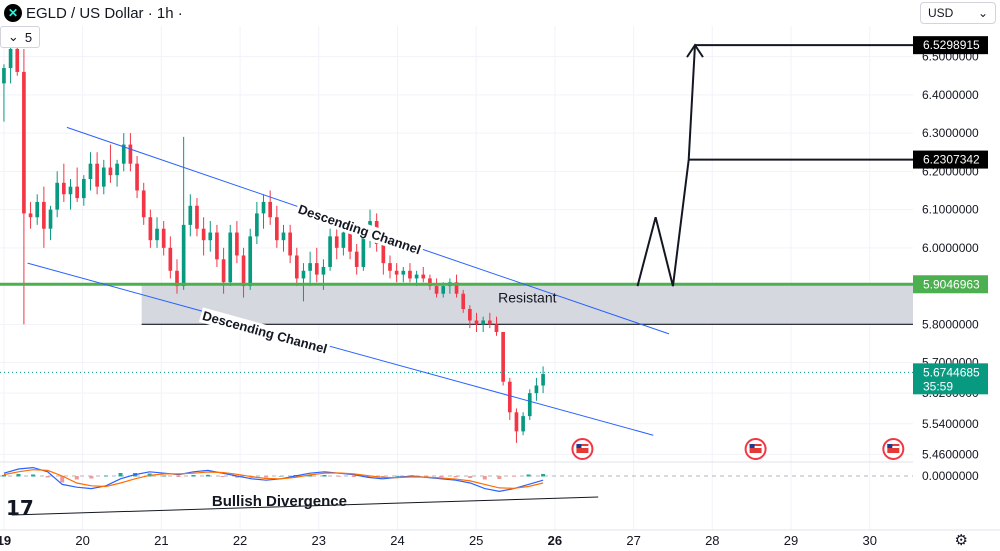  I want to click on date-tick-label: 24, so click(397, 540).